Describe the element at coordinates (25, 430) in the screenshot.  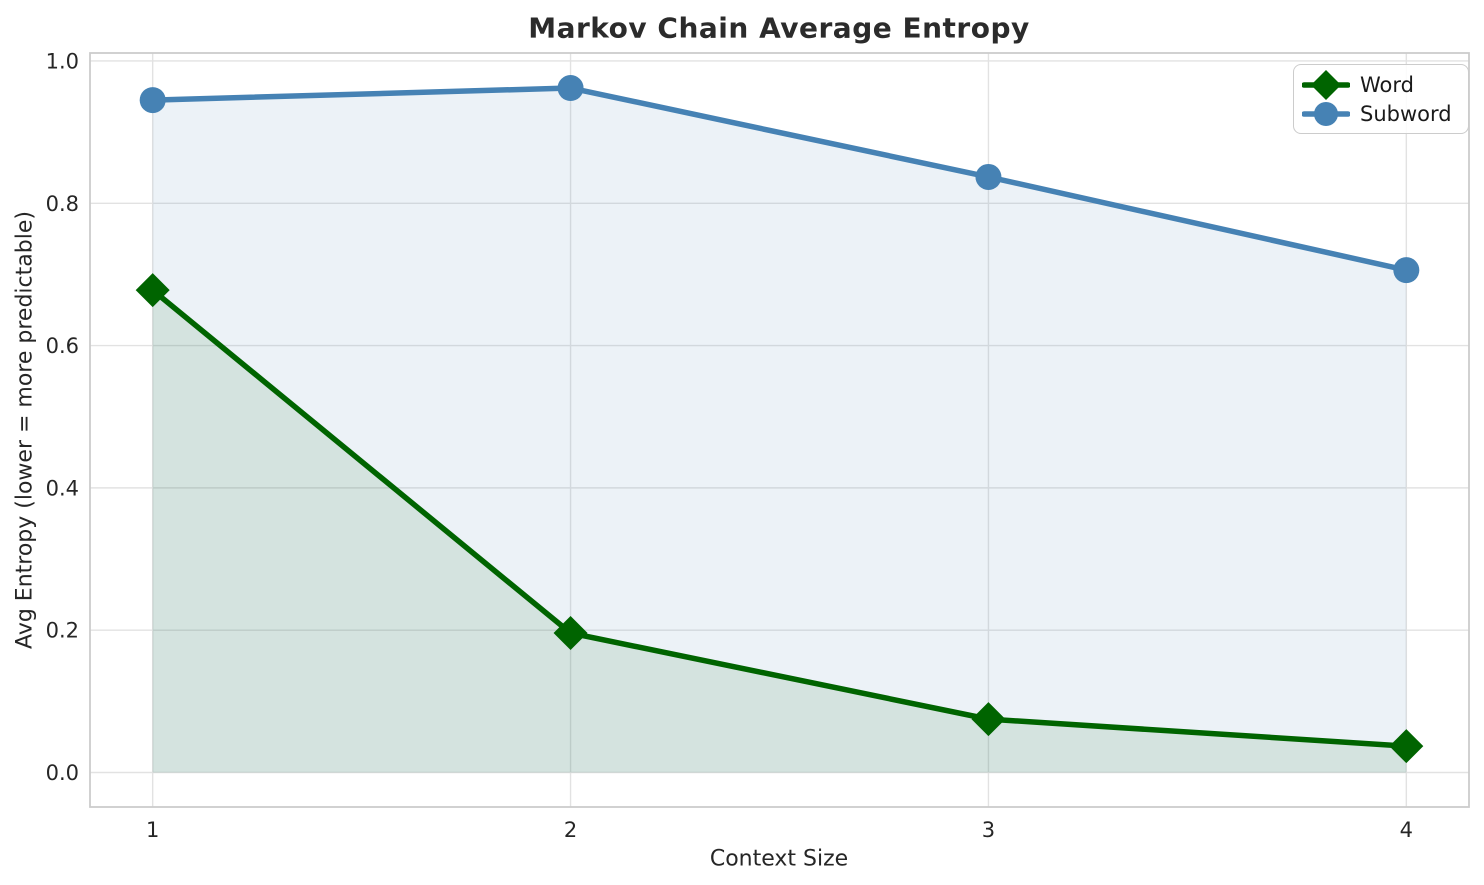
I see `y-axis-label: Avg Entropy (lower = more predictable)` at that location.